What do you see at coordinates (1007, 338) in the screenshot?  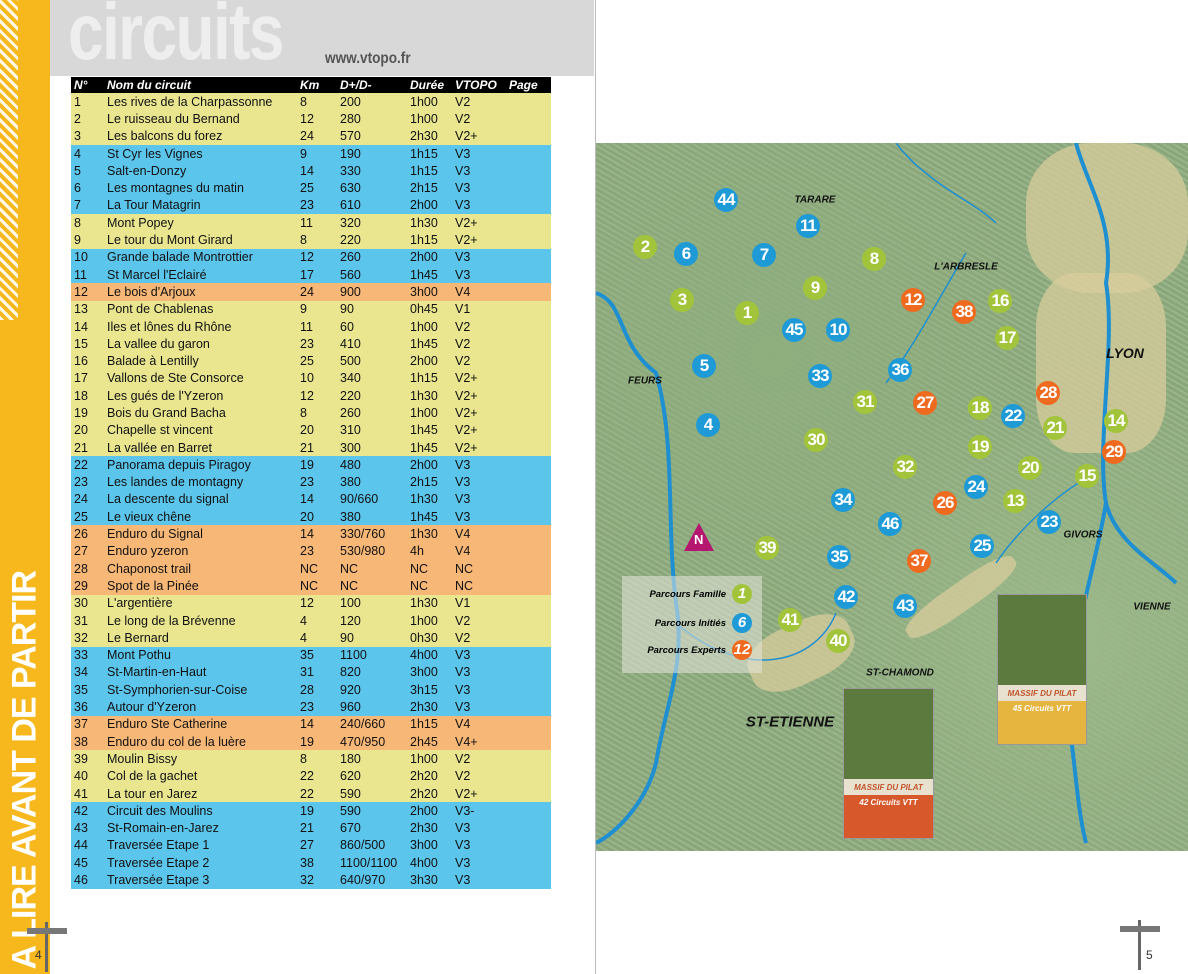 I see `circuit-marker: 17` at bounding box center [1007, 338].